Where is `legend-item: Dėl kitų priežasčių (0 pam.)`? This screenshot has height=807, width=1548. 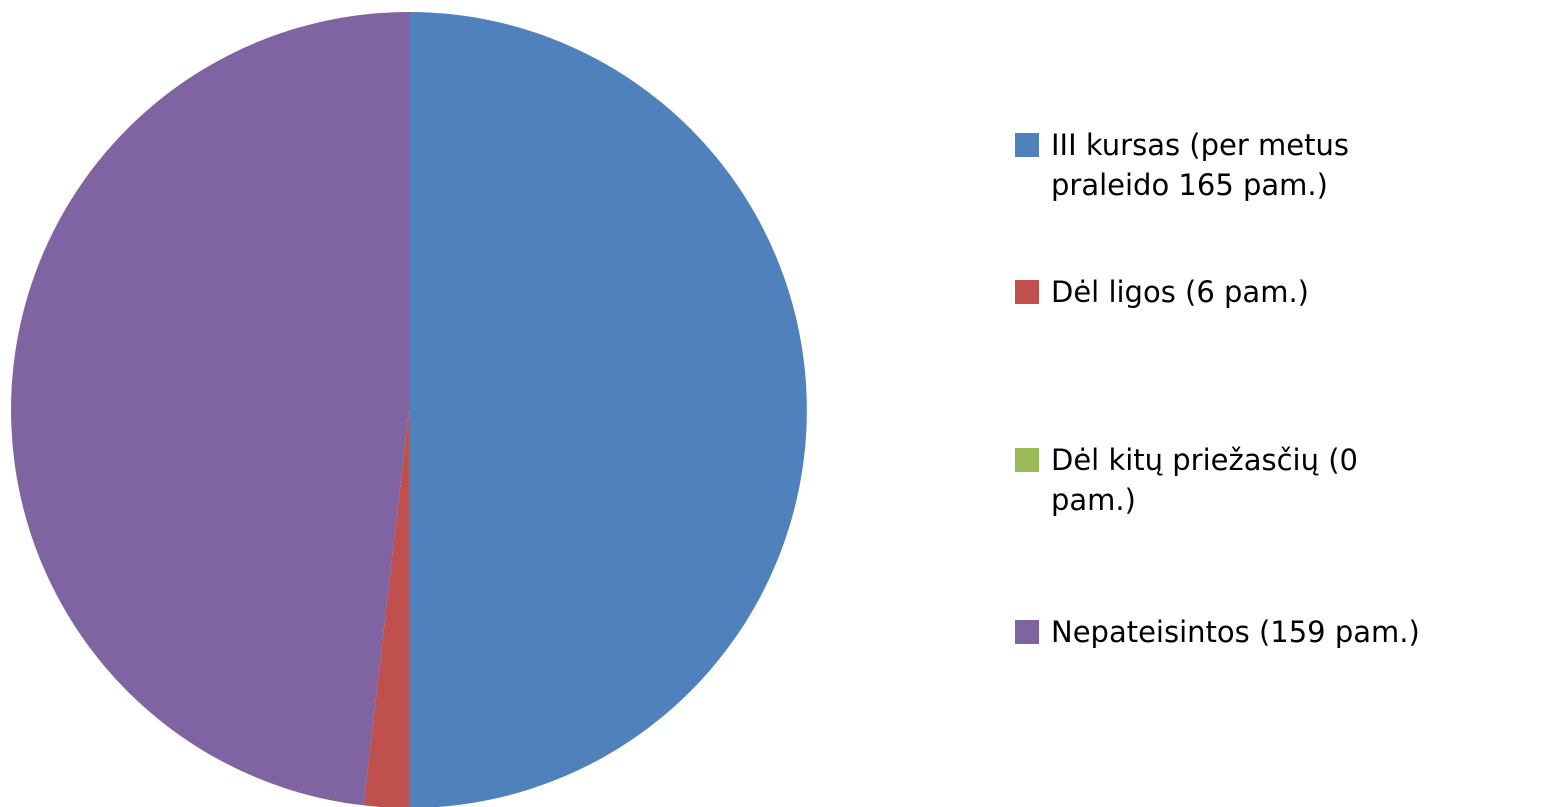
legend-item: Dėl kitų priežasčių (0 pam.) is located at coordinates (1198, 480).